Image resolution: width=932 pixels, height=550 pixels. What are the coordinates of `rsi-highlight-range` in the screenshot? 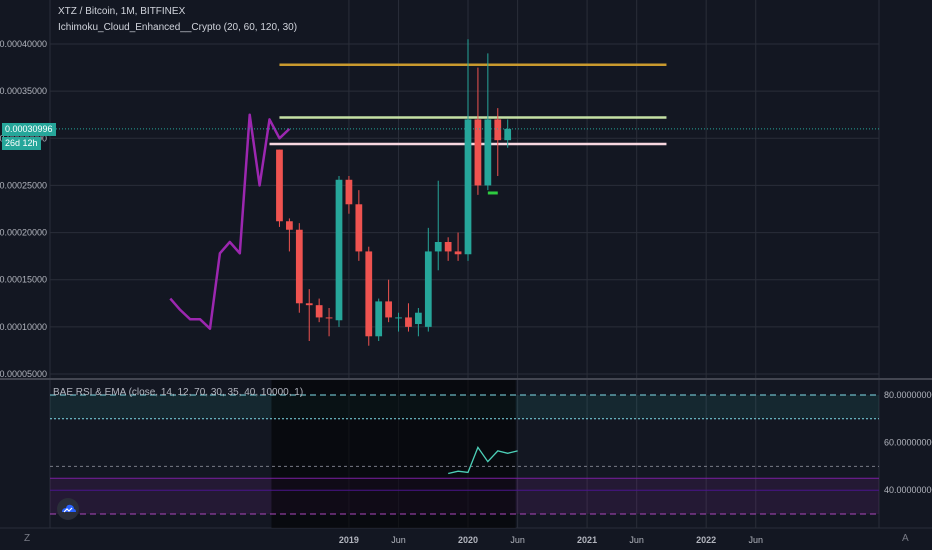 It's located at (393, 454).